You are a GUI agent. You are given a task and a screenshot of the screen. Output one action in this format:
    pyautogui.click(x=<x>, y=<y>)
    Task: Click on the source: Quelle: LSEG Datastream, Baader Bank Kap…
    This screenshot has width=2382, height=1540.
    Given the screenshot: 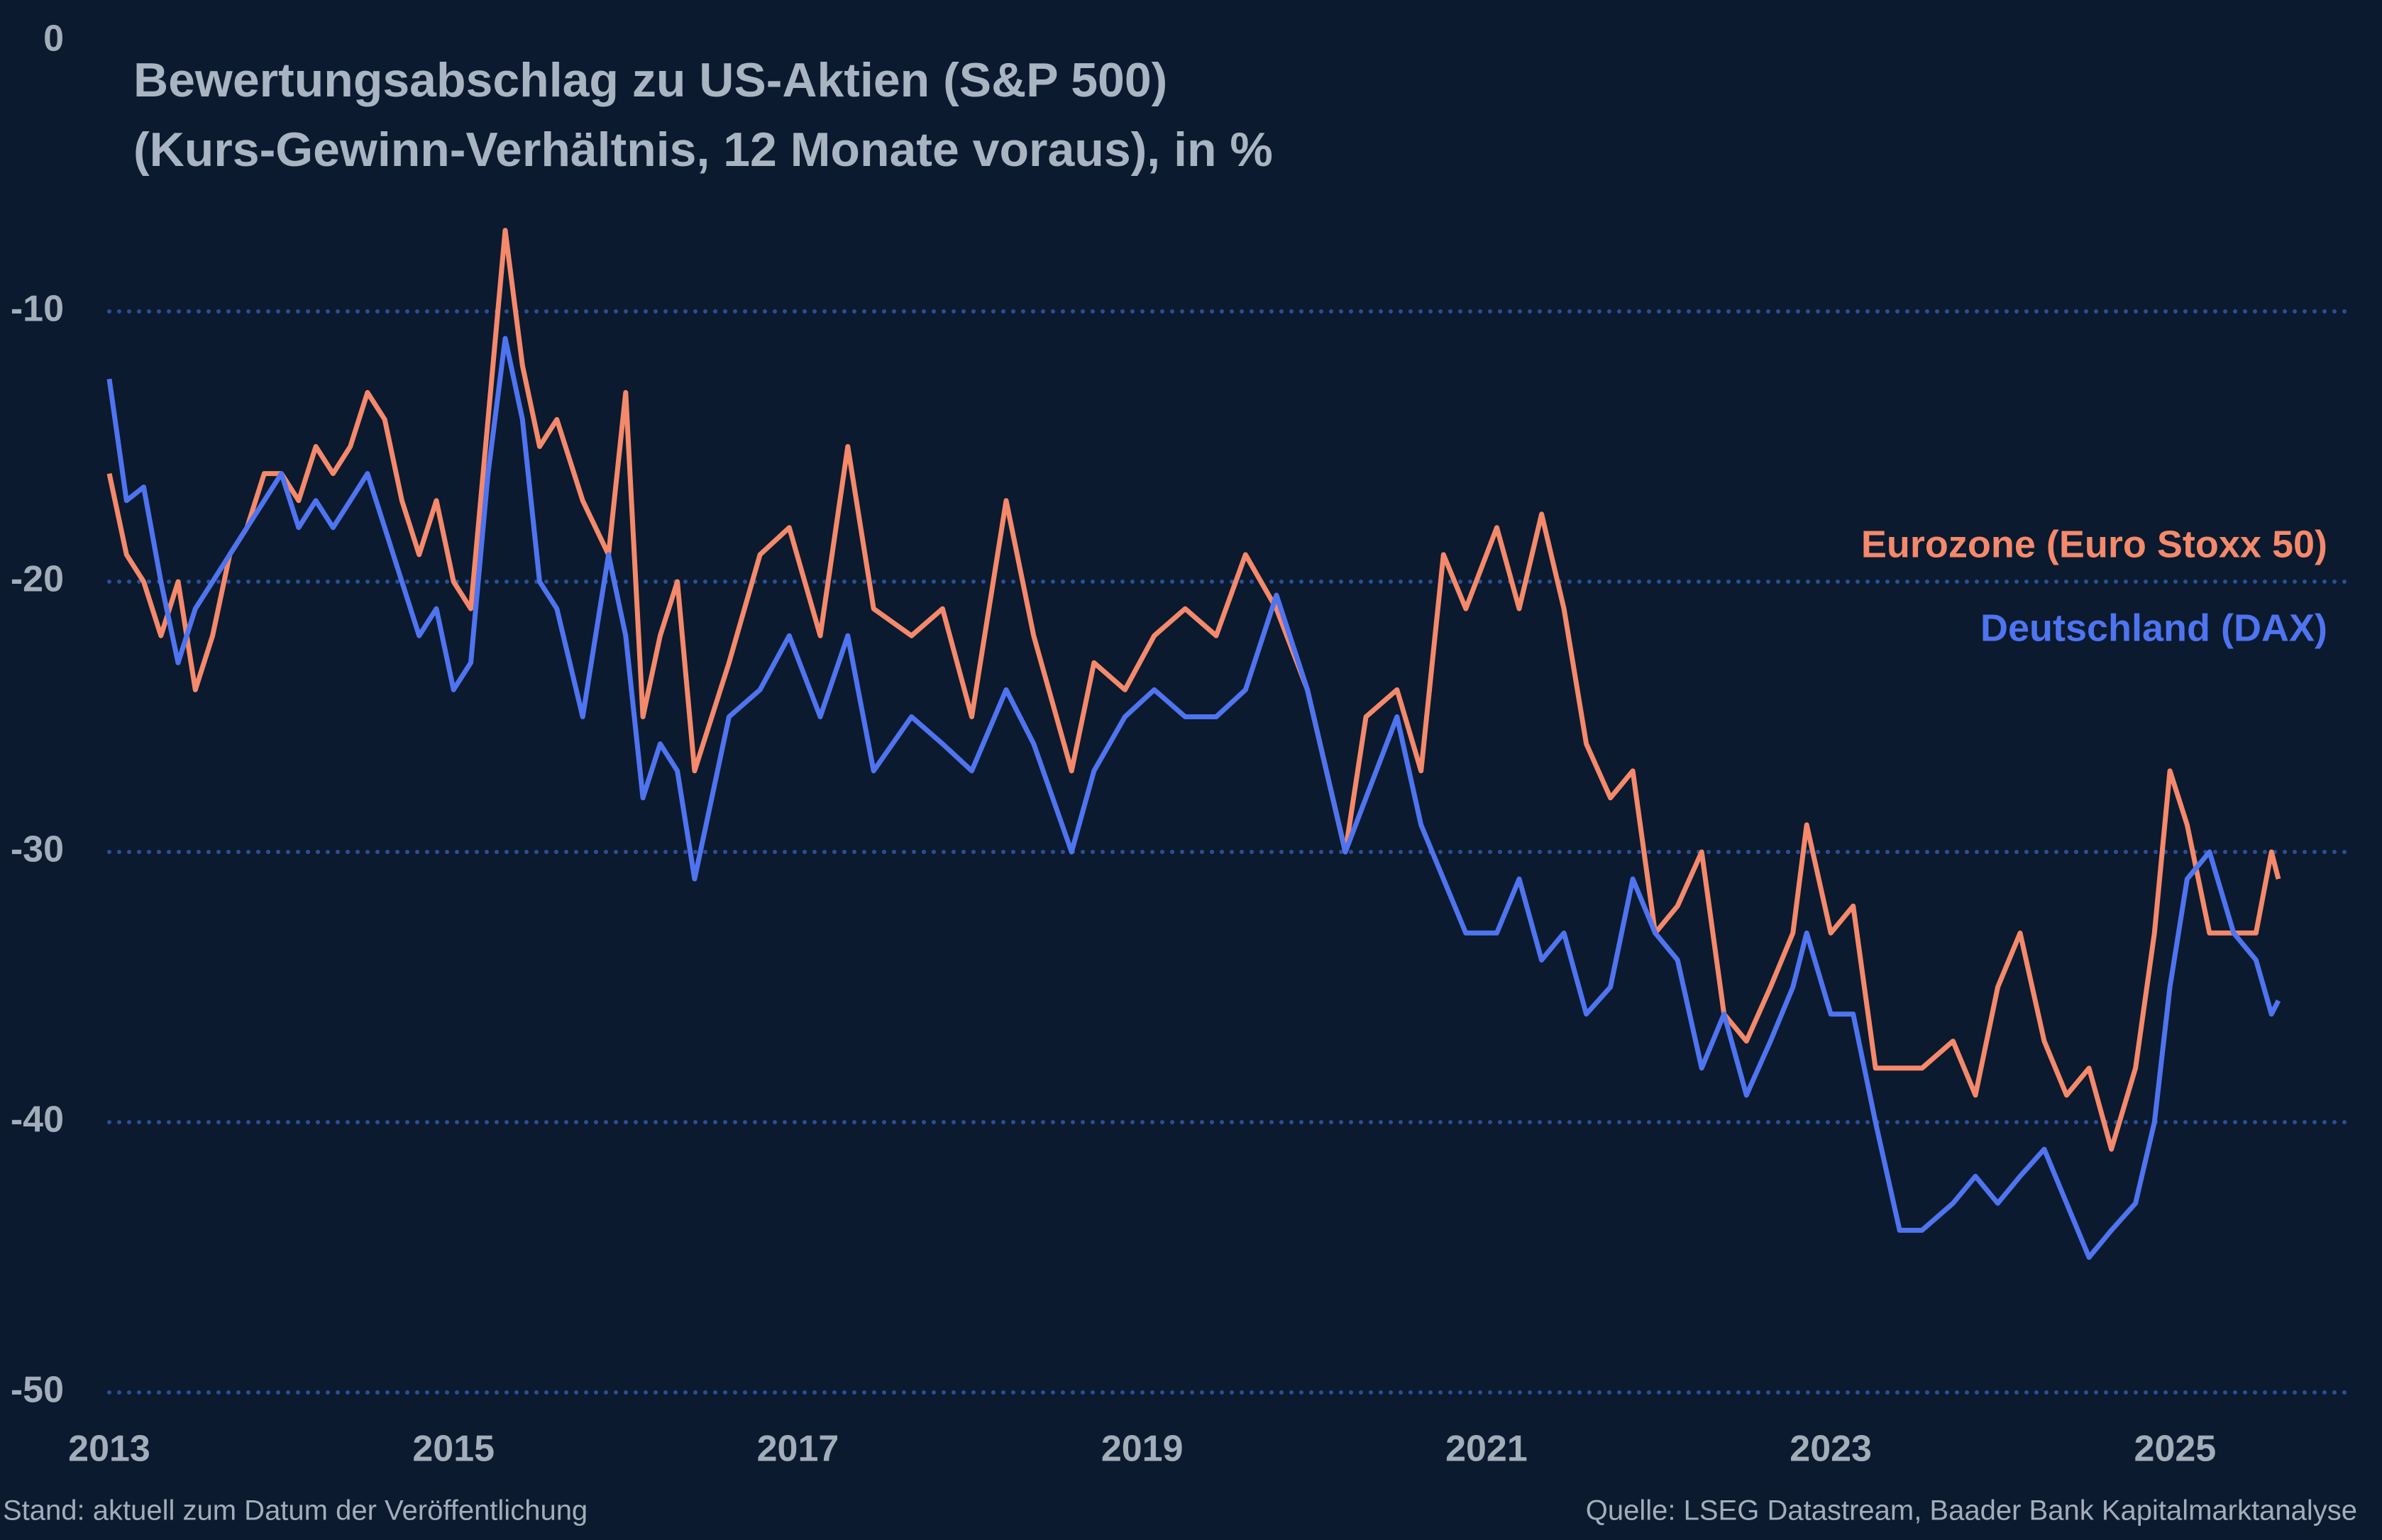 What is the action you would take?
    pyautogui.click(x=1972, y=1511)
    